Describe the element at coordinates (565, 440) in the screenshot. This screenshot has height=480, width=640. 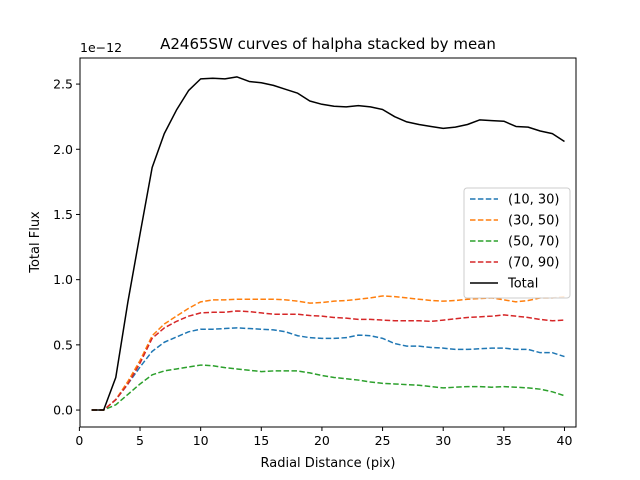
I see `x-tick-label: 40` at that location.